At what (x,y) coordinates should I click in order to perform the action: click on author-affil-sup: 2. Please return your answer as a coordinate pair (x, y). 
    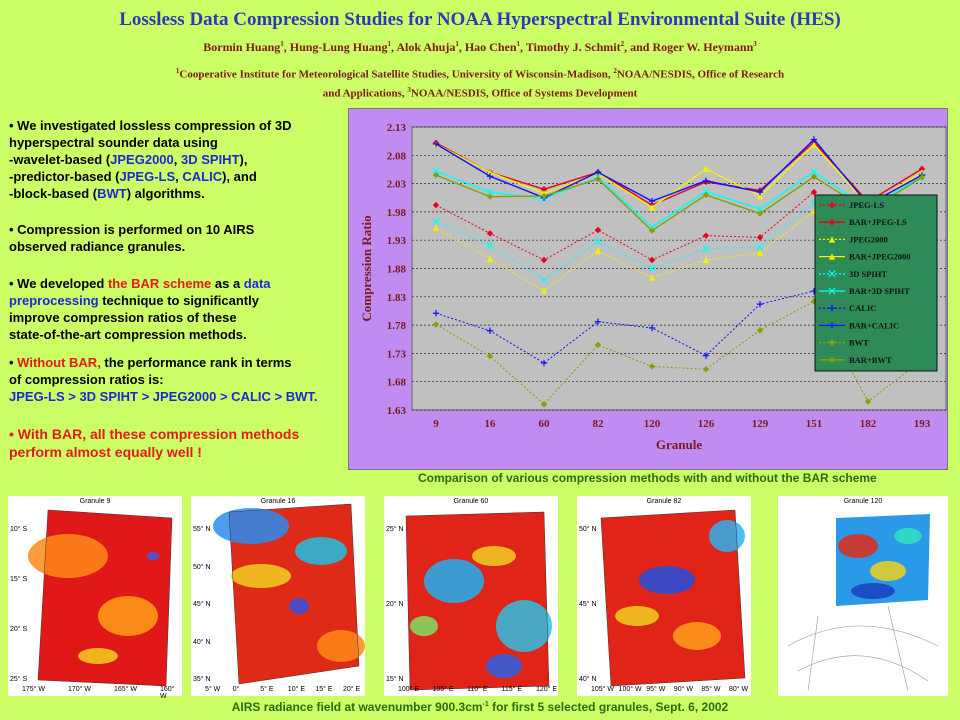
    Looking at the image, I should click on (622, 44).